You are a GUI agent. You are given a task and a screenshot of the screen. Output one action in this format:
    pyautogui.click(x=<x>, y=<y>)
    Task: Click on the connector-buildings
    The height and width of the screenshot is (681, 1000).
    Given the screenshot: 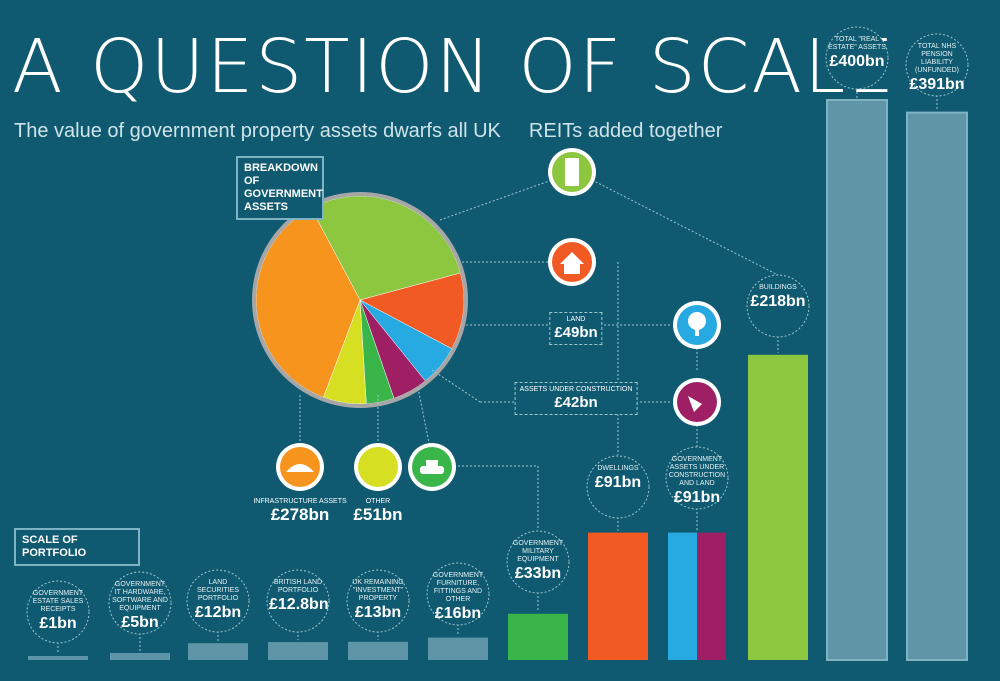 What is the action you would take?
    pyautogui.click(x=496, y=200)
    